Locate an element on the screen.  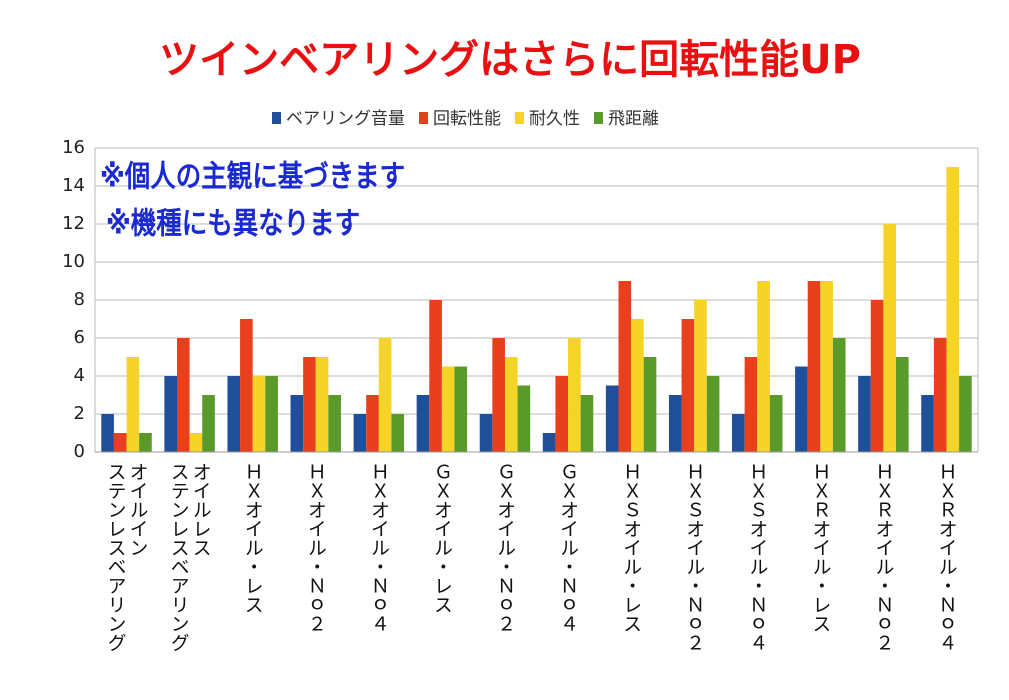
x-tick-label: ＨＸＳオイル・レス is located at coordinates (631, 547).